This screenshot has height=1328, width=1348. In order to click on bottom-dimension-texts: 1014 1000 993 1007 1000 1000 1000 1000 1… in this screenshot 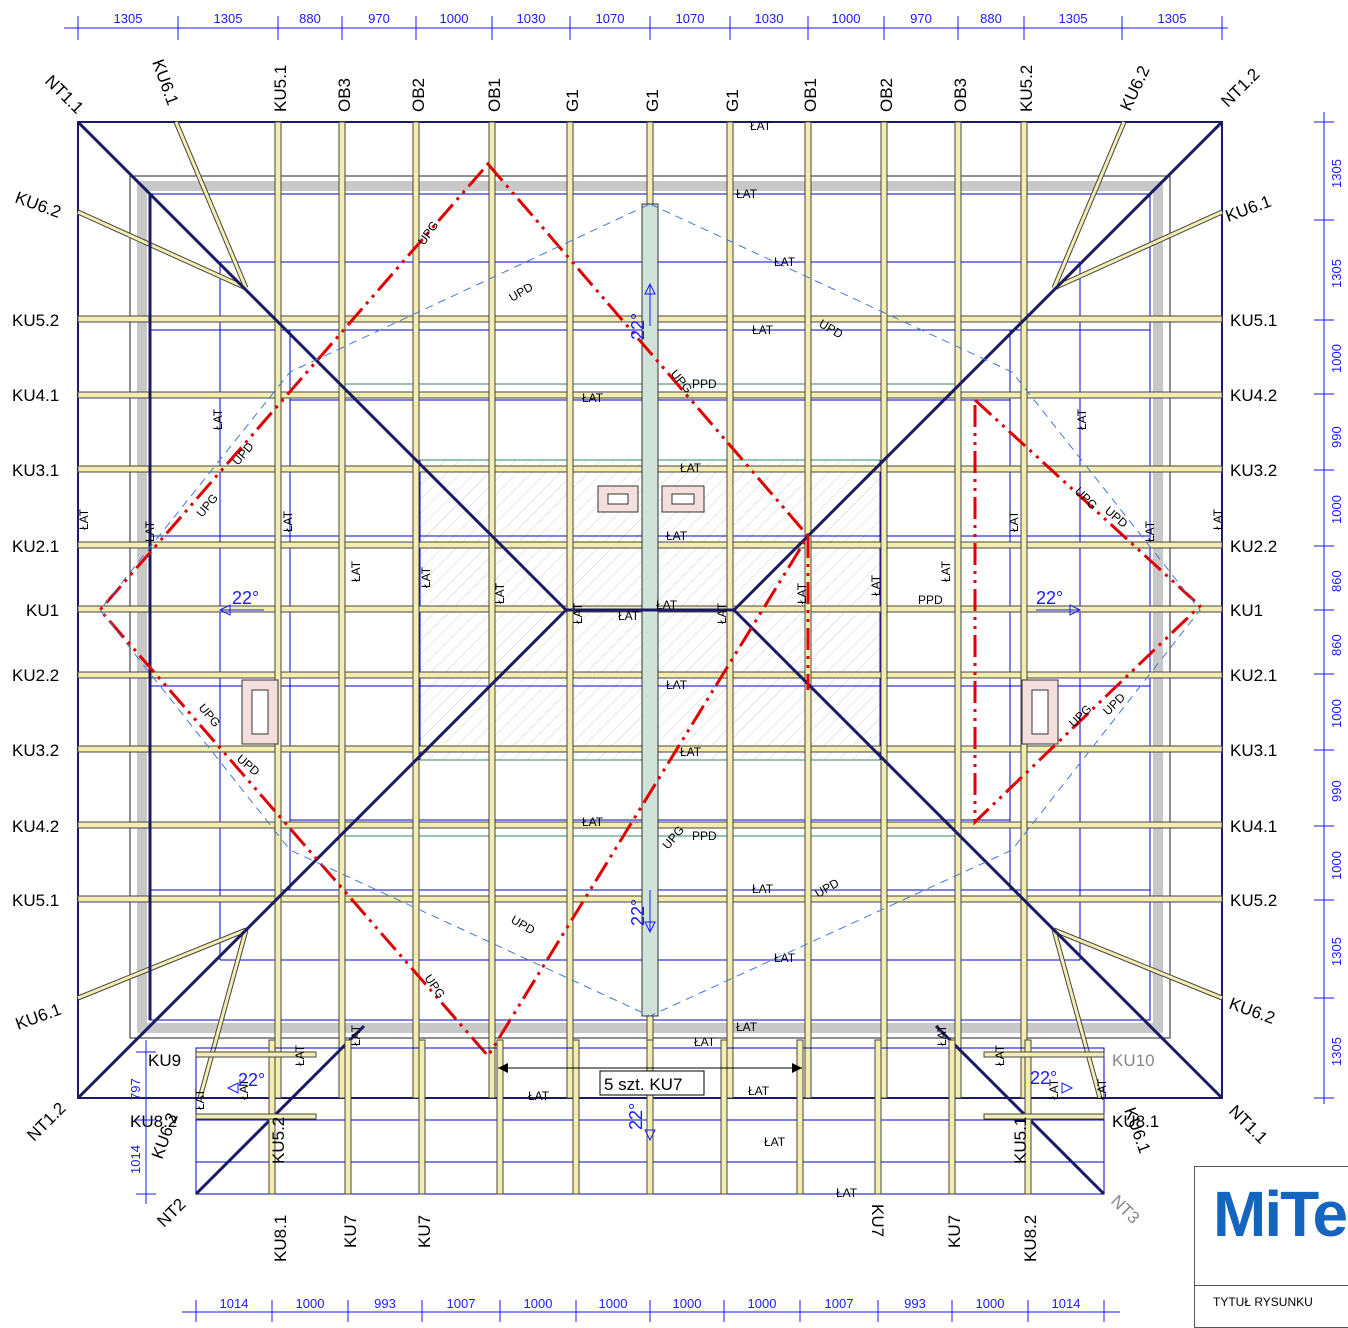, I will do `click(650, 1303)`.